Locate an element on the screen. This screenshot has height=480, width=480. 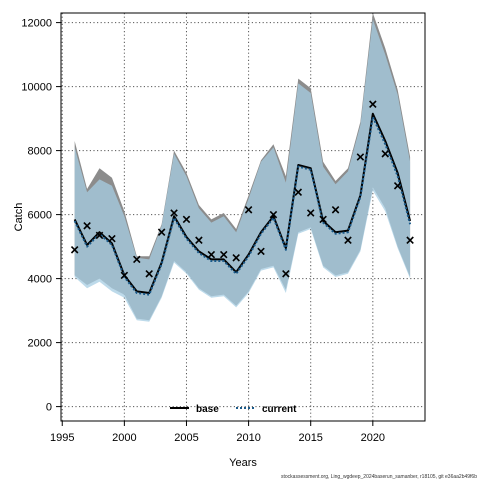
y-tick-label: 8000 is located at coordinates (40, 152).